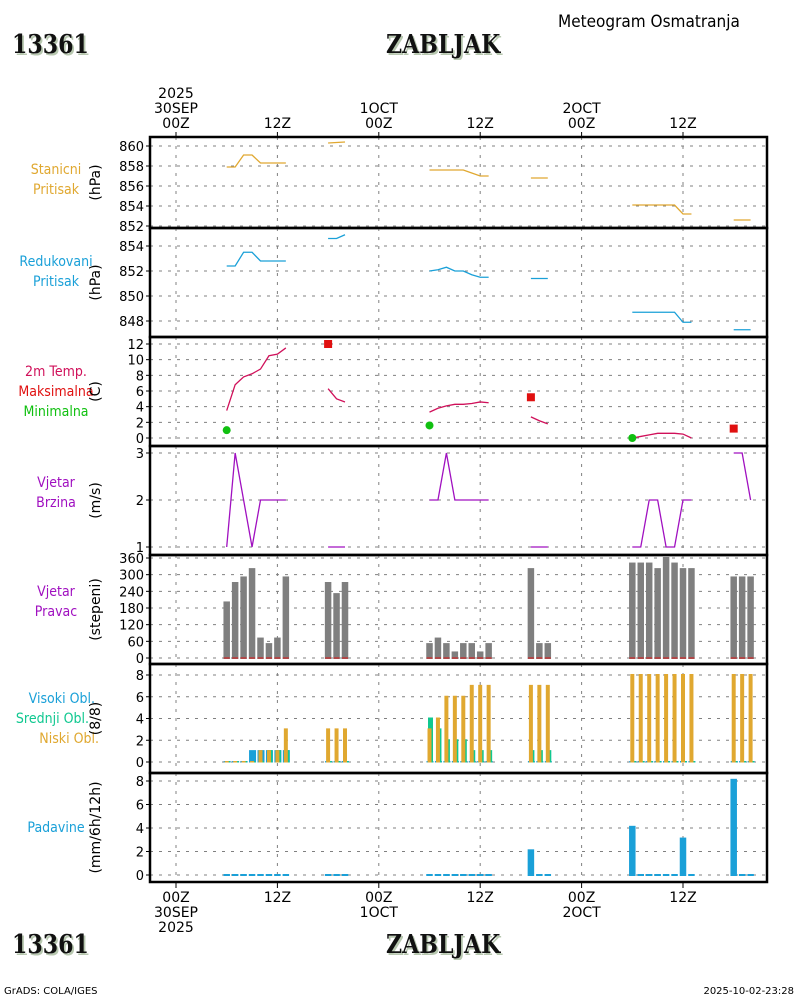  I want to click on unit-label: (stepeni), so click(96, 609).